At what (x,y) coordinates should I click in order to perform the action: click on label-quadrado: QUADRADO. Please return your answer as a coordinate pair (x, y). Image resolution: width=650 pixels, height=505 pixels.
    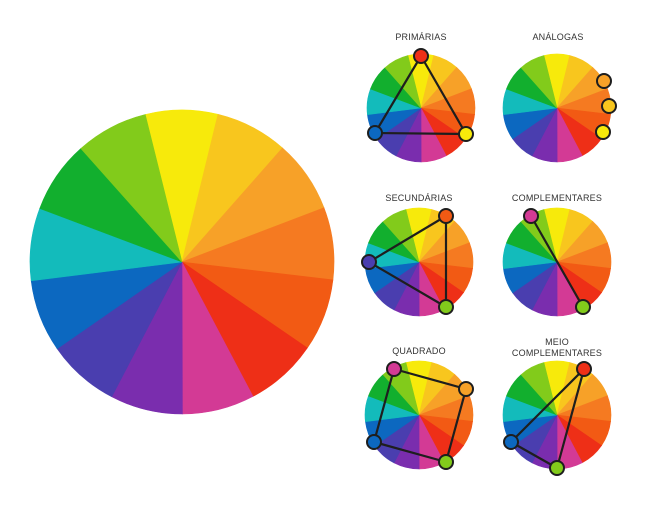
    Looking at the image, I should click on (419, 351).